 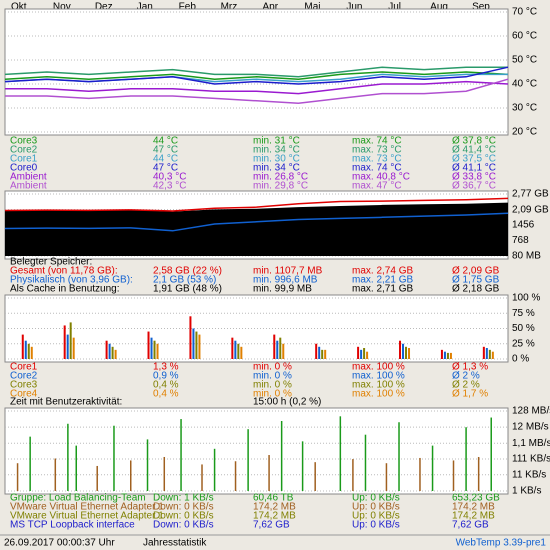 What do you see at coordinates (466, 376) in the screenshot?
I see `row-cell: Ø 2 %` at bounding box center [466, 376].